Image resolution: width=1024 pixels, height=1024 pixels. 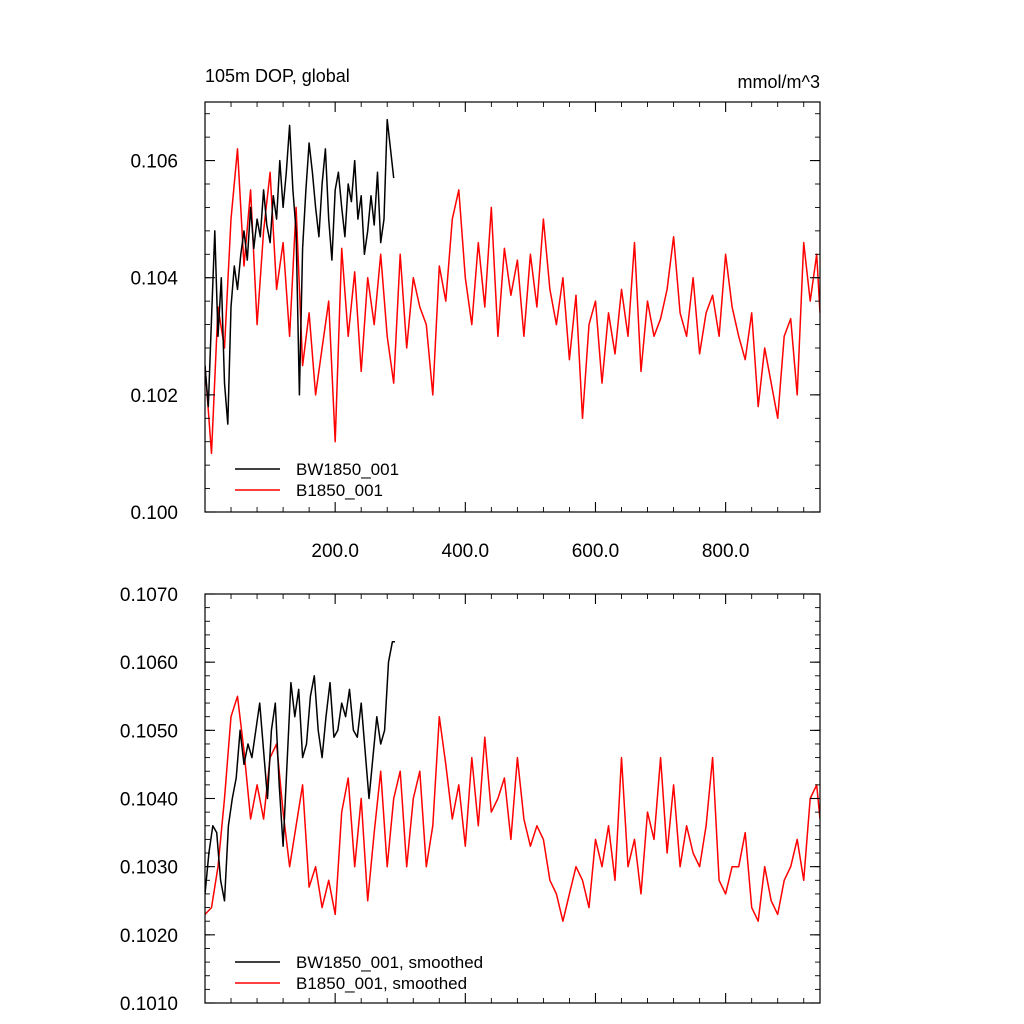 What do you see at coordinates (359, 973) in the screenshot?
I see `bottom-legend: BW1850_001, smoothed B1850_001, smoothed` at bounding box center [359, 973].